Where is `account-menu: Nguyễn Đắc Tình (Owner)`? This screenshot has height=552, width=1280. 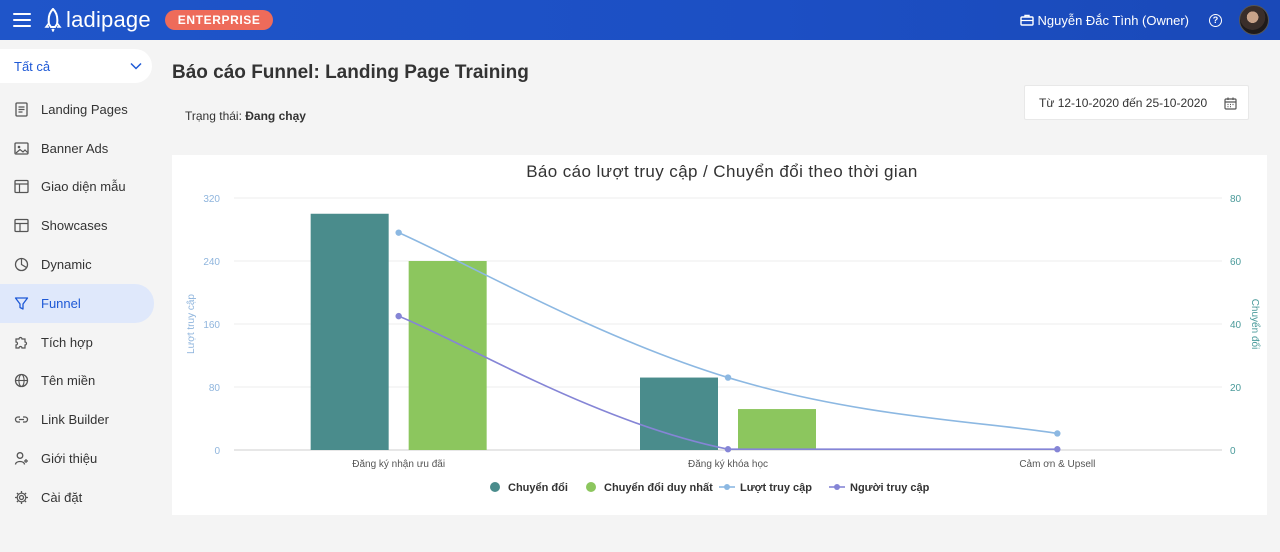
account-menu: Nguyễn Đắc Tình (Owner) is located at coordinates (1104, 20).